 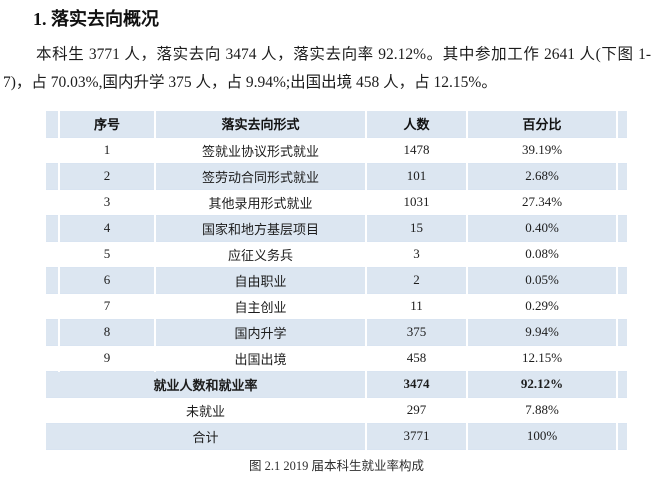 I want to click on table-row: 1 签就业协议形式就业 1478 39.19%, so click(x=336, y=150).